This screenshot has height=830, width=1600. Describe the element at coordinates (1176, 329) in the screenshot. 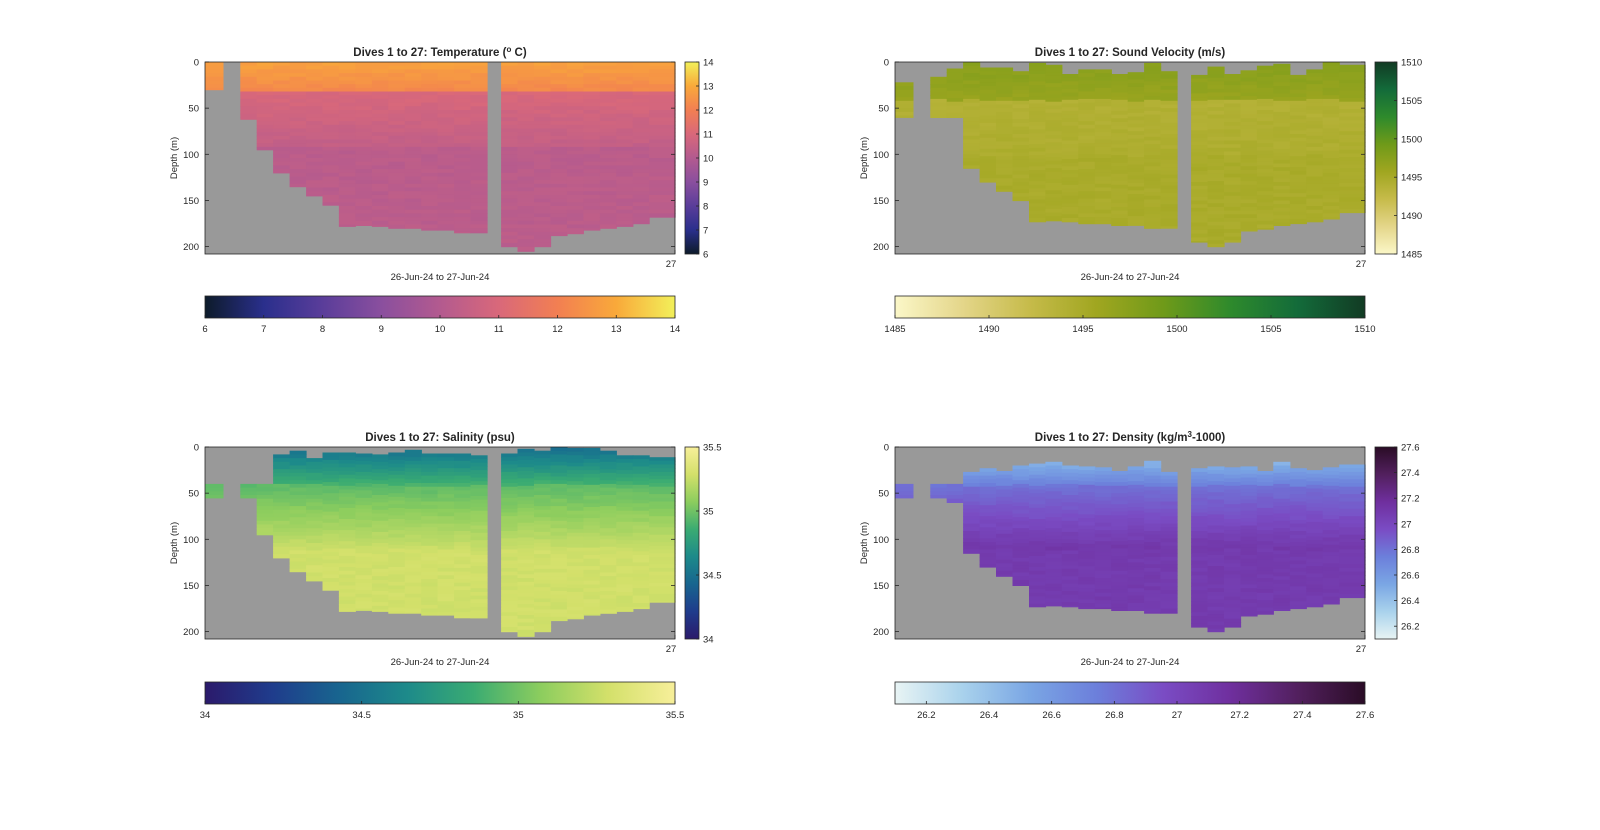

I see `colorbar-tick-label: 1500` at that location.